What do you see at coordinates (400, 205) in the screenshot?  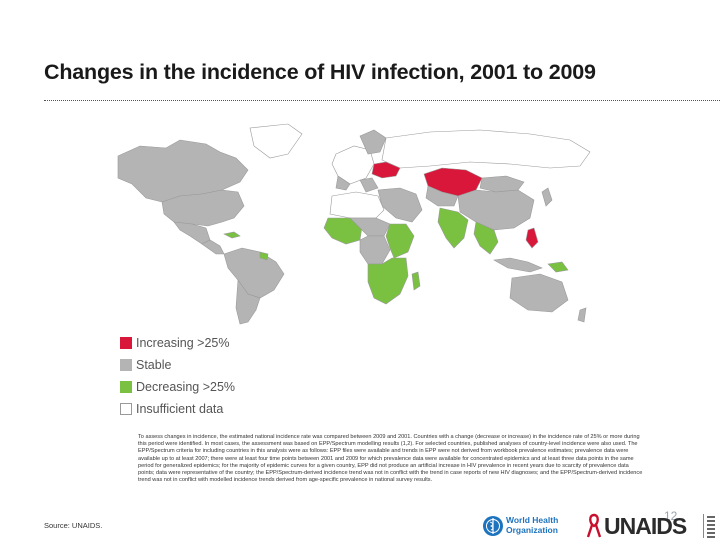 I see `region-middle-east` at bounding box center [400, 205].